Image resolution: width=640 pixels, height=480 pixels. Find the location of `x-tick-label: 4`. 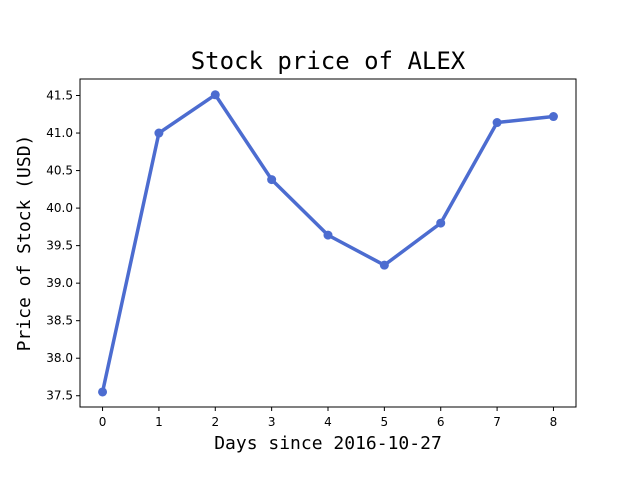

x-tick-label: 4 is located at coordinates (328, 422).